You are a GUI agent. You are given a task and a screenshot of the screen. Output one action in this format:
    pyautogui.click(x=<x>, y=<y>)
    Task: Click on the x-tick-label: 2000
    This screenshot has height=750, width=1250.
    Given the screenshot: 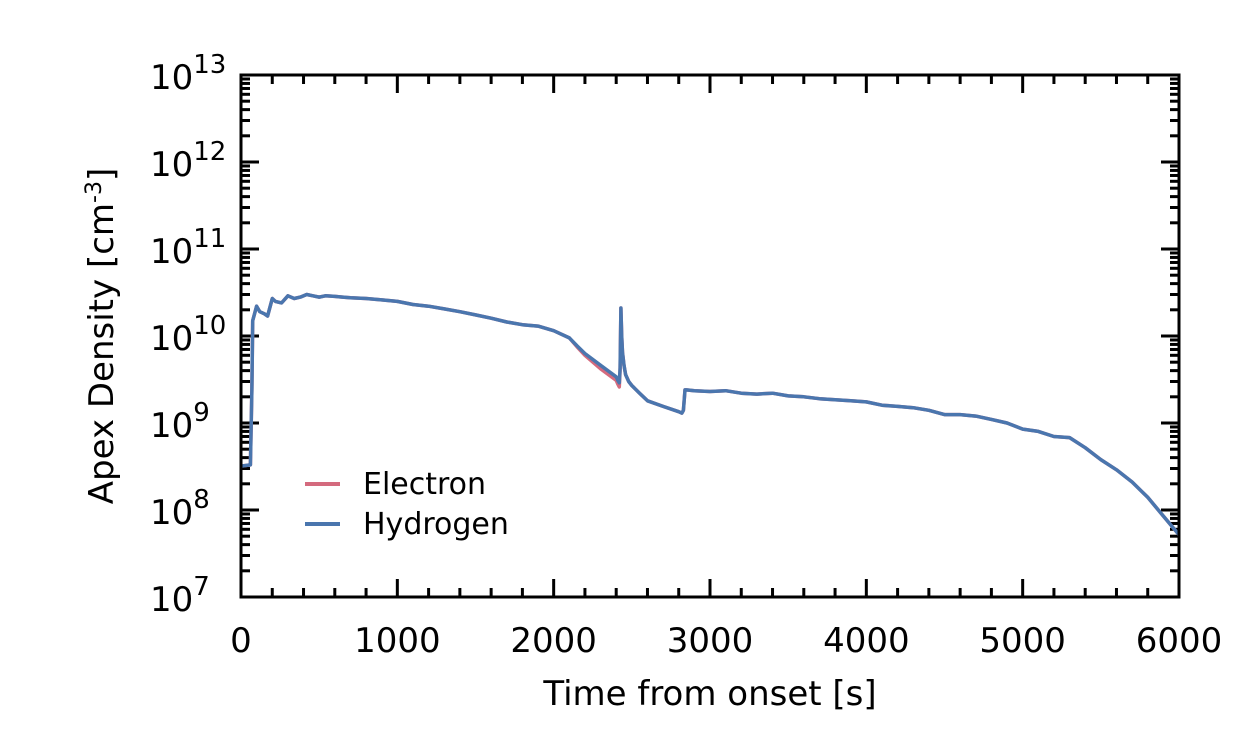 What is the action you would take?
    pyautogui.click(x=553, y=641)
    